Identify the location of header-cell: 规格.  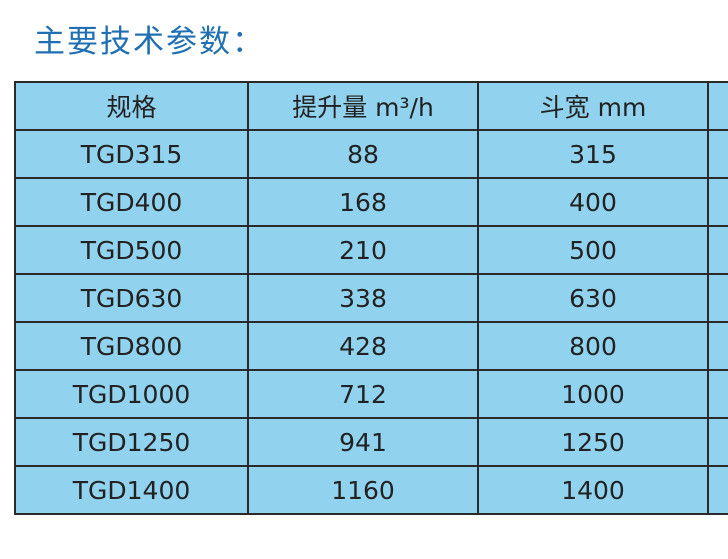
(131, 106).